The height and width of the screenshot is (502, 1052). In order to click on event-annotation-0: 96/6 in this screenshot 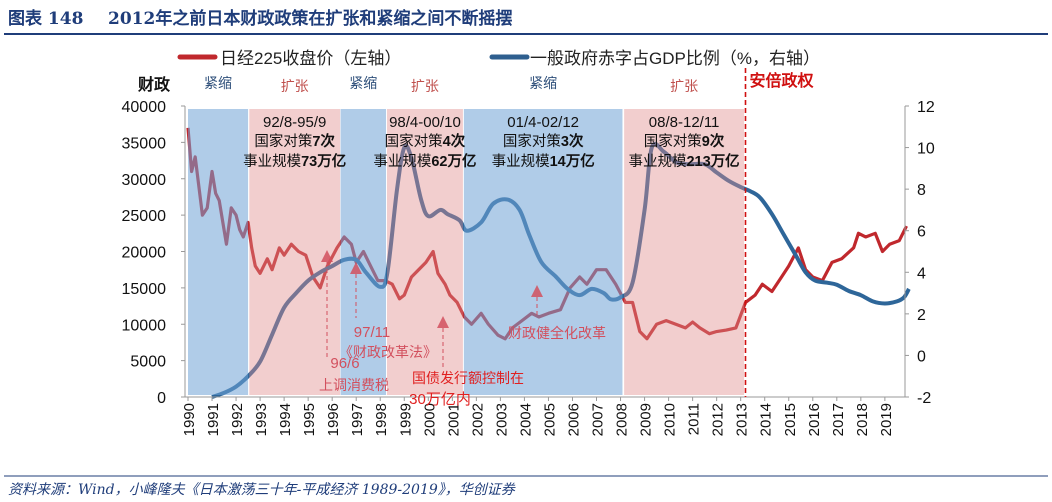, I will do `click(344, 363)`.